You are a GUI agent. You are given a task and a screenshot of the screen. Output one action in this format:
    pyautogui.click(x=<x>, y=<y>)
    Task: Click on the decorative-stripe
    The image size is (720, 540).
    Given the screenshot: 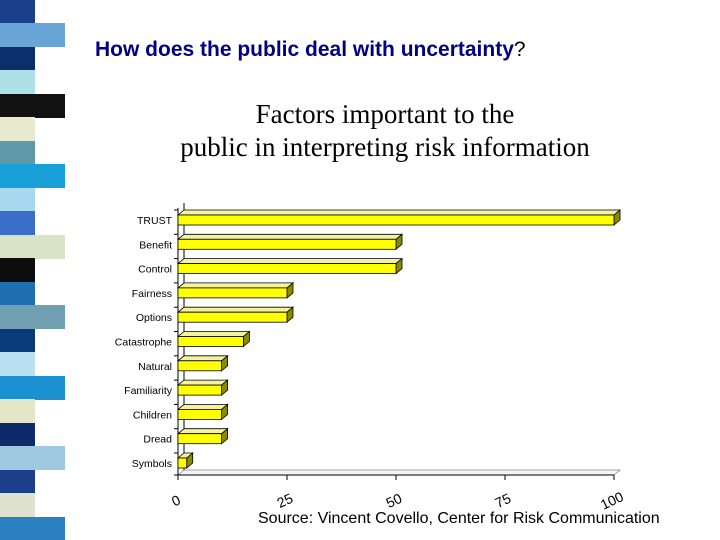 What is the action you would take?
    pyautogui.click(x=32, y=270)
    